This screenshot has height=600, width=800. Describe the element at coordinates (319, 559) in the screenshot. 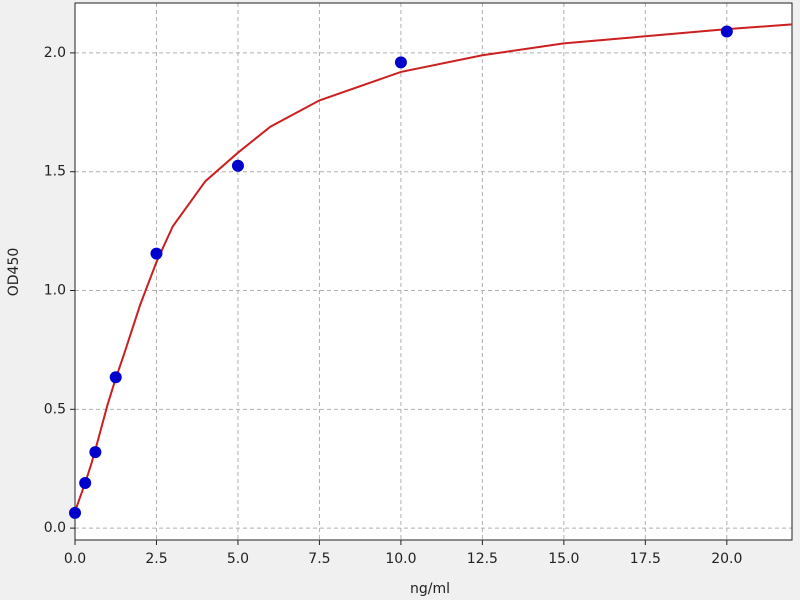

I see `x-tick-label: 7.5` at that location.